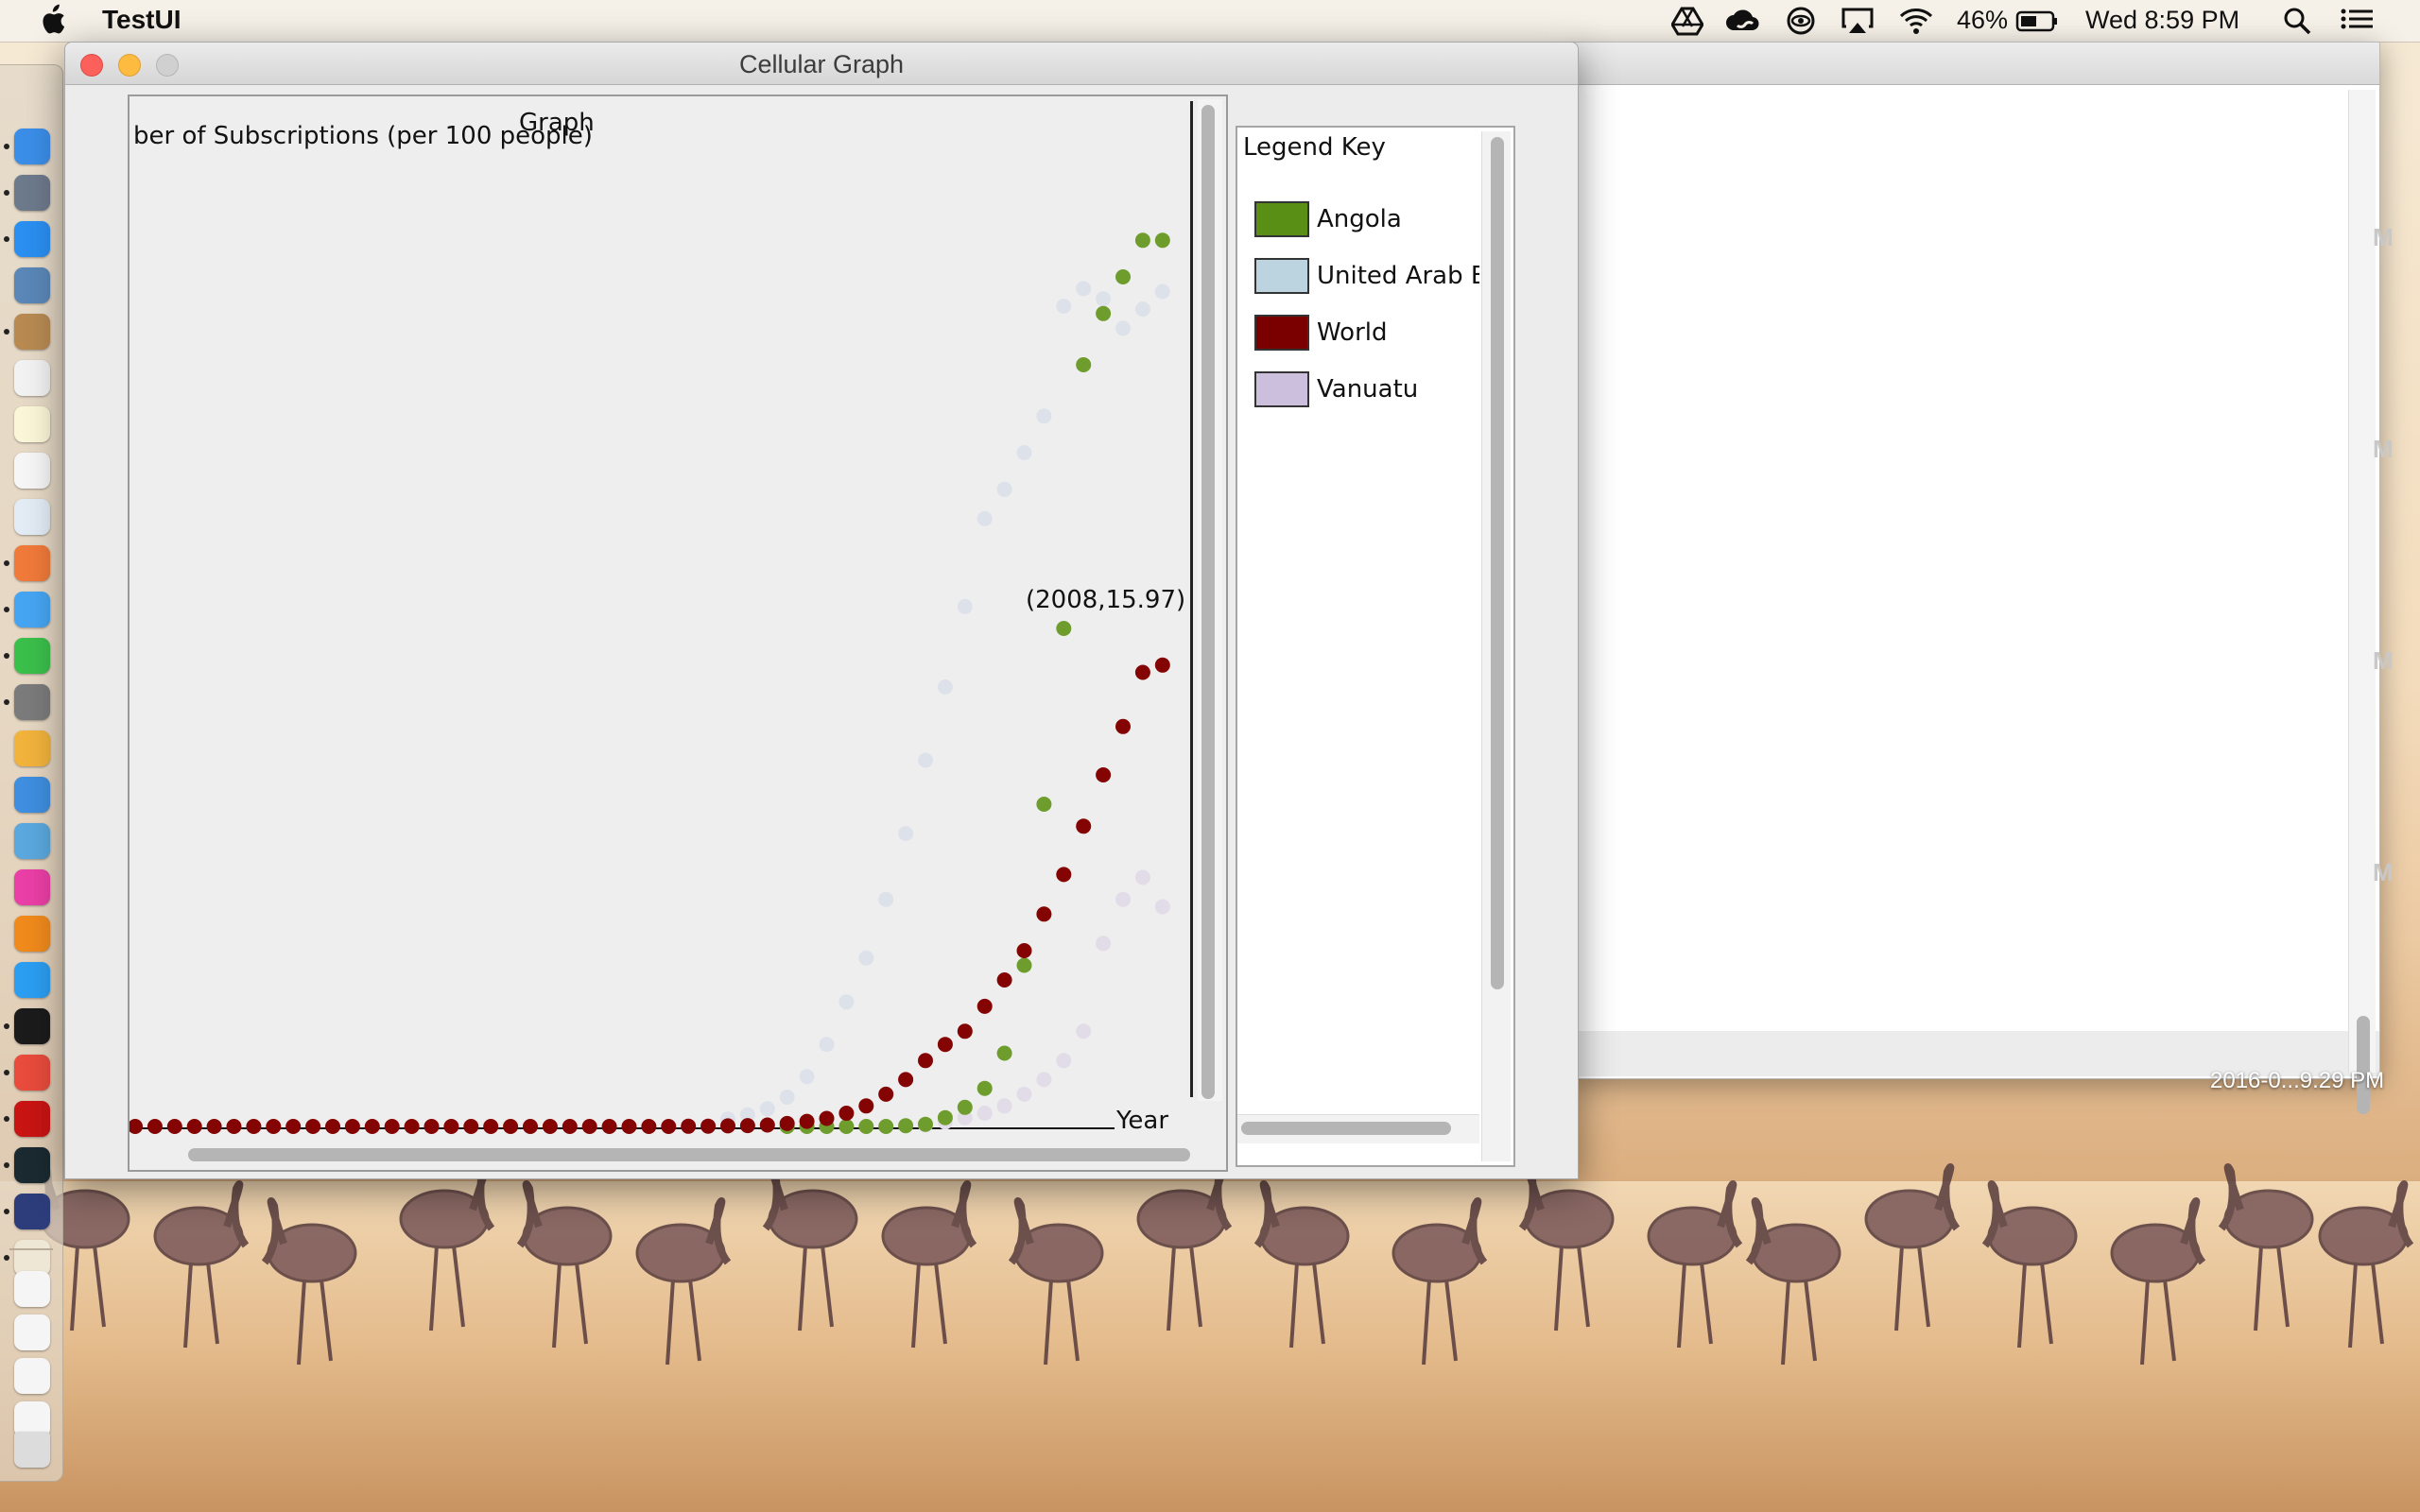 The width and height of the screenshot is (2420, 1512). Describe the element at coordinates (1801, 21) in the screenshot. I see `vision-icon` at that location.